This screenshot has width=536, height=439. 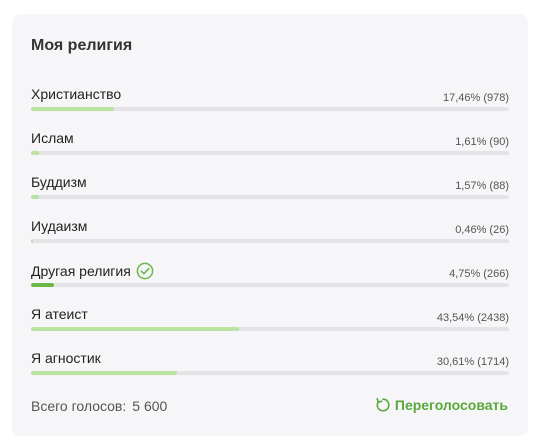 I want to click on poll-title: Моя религия, so click(x=82, y=45).